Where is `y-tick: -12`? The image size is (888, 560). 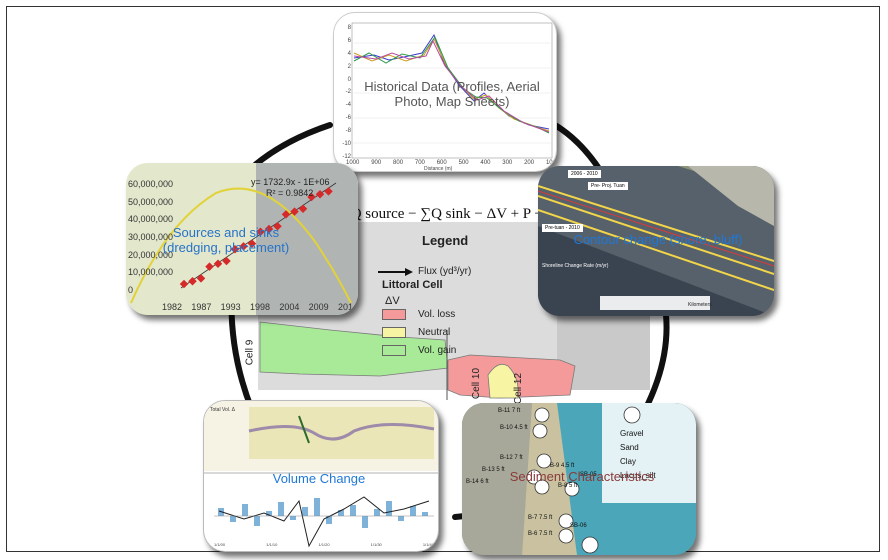 y-tick: -12 is located at coordinates (346, 156).